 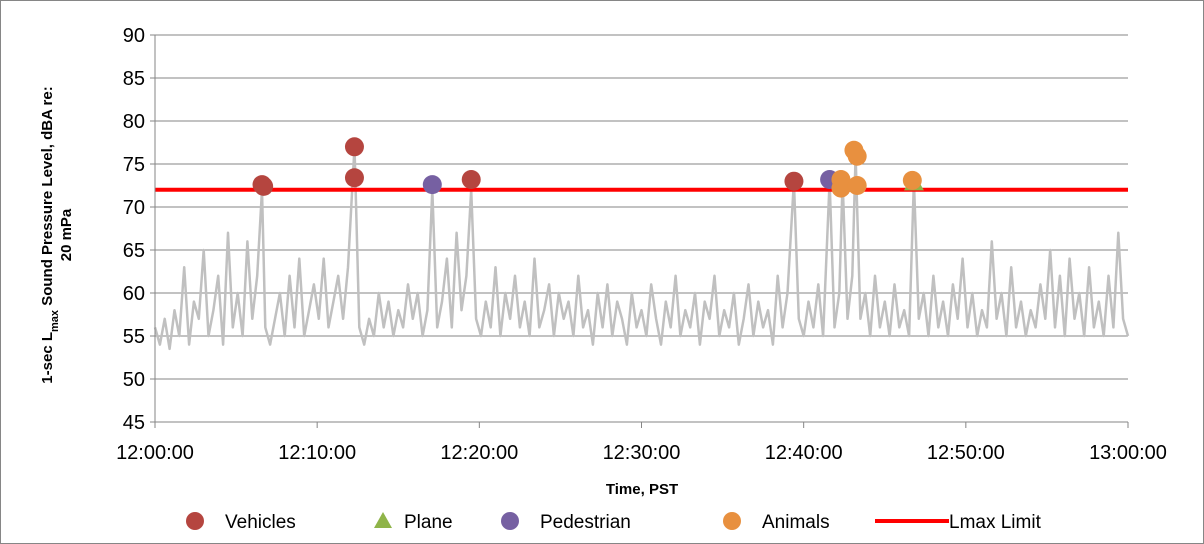 What do you see at coordinates (1128, 453) in the screenshot?
I see `x-tick-label: 13:00:00` at bounding box center [1128, 453].